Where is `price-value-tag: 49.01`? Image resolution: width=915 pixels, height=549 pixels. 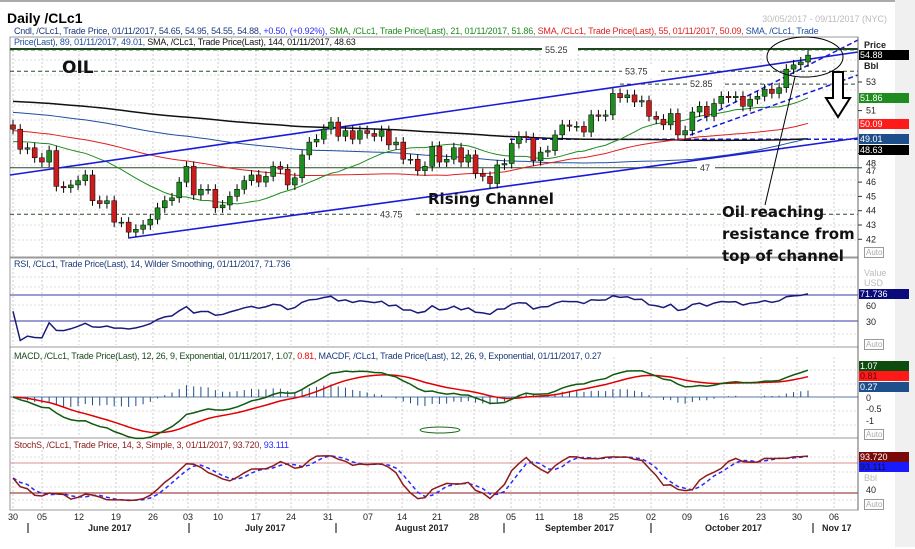
price-value-tag: 49.01 is located at coordinates (884, 139).